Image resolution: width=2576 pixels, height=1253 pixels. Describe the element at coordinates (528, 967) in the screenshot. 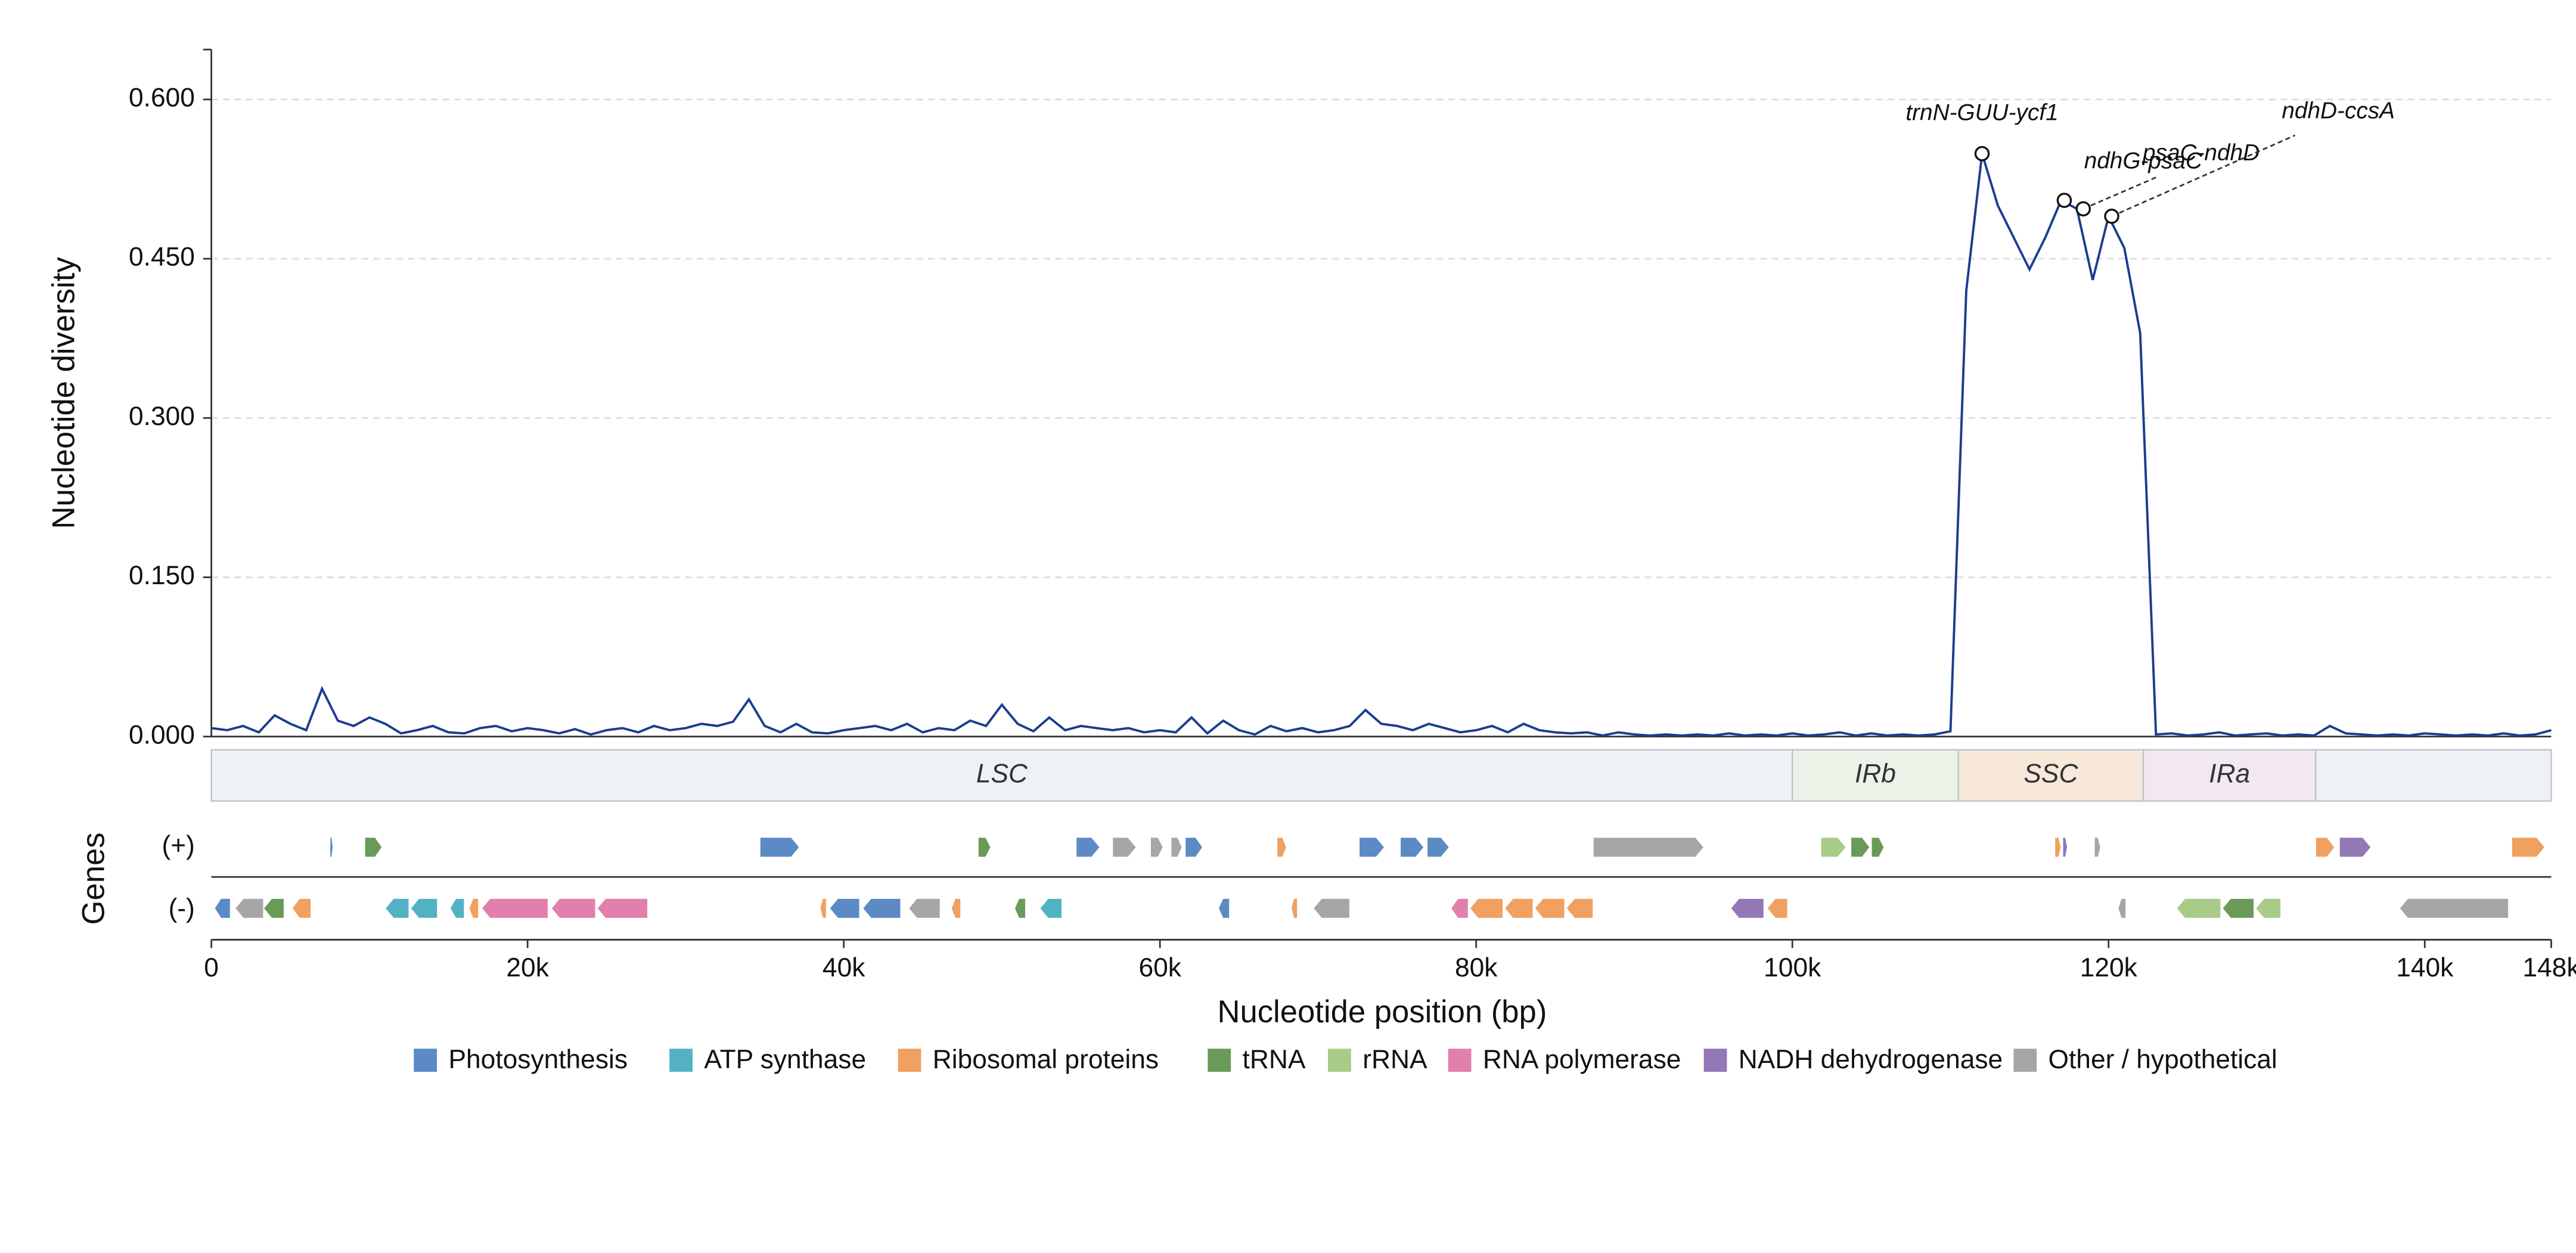

I see `x-tick-label: 20k` at that location.